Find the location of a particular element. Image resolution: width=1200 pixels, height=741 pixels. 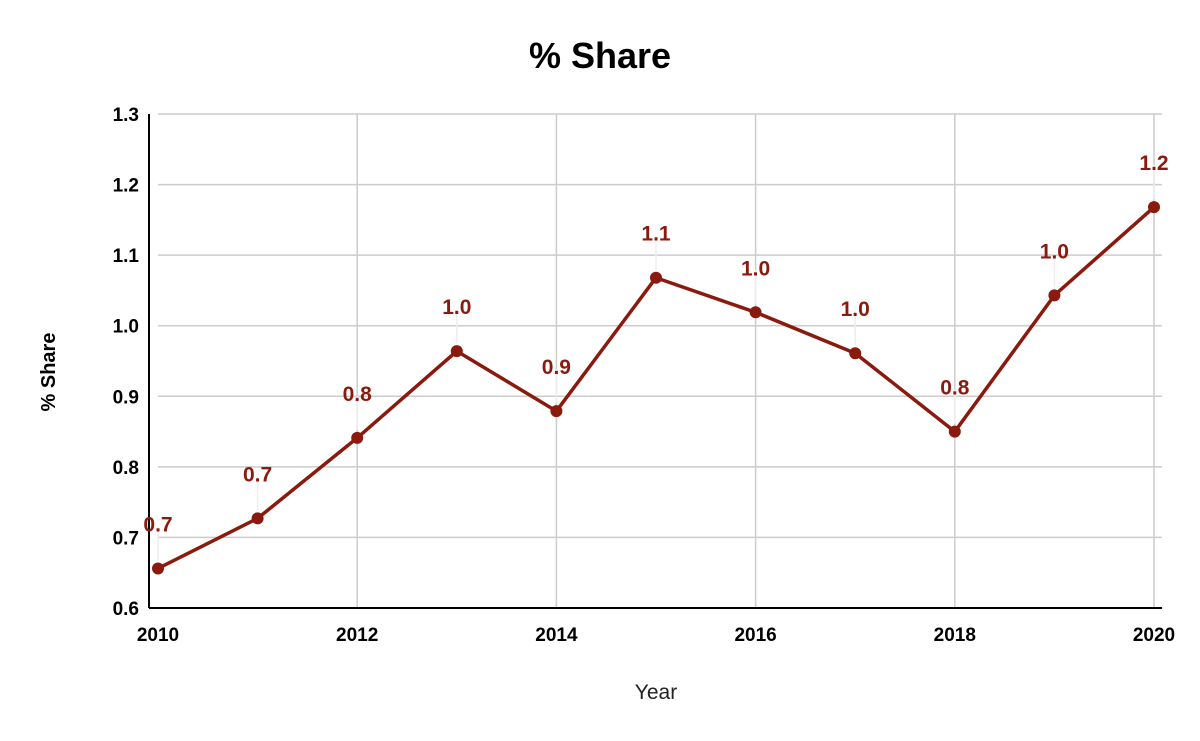

y-tick-label: 1.1 is located at coordinates (126, 256).